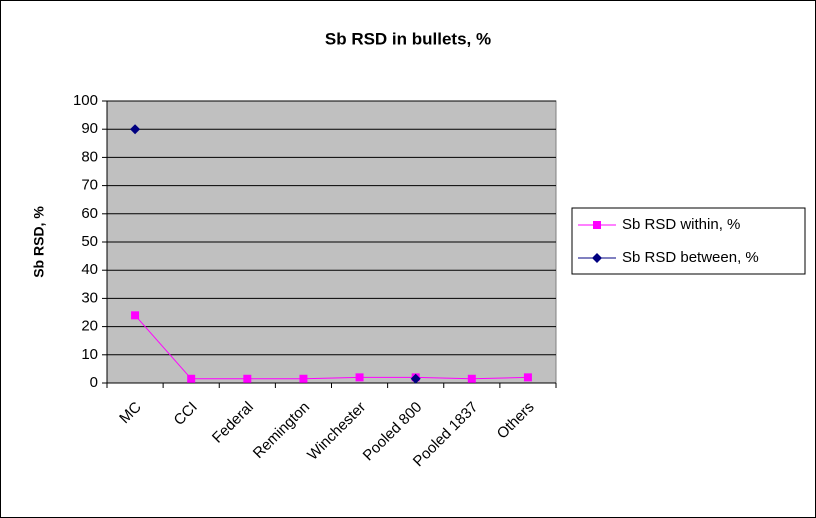  Describe the element at coordinates (89, 128) in the screenshot. I see `y-tick-label: 90` at that location.